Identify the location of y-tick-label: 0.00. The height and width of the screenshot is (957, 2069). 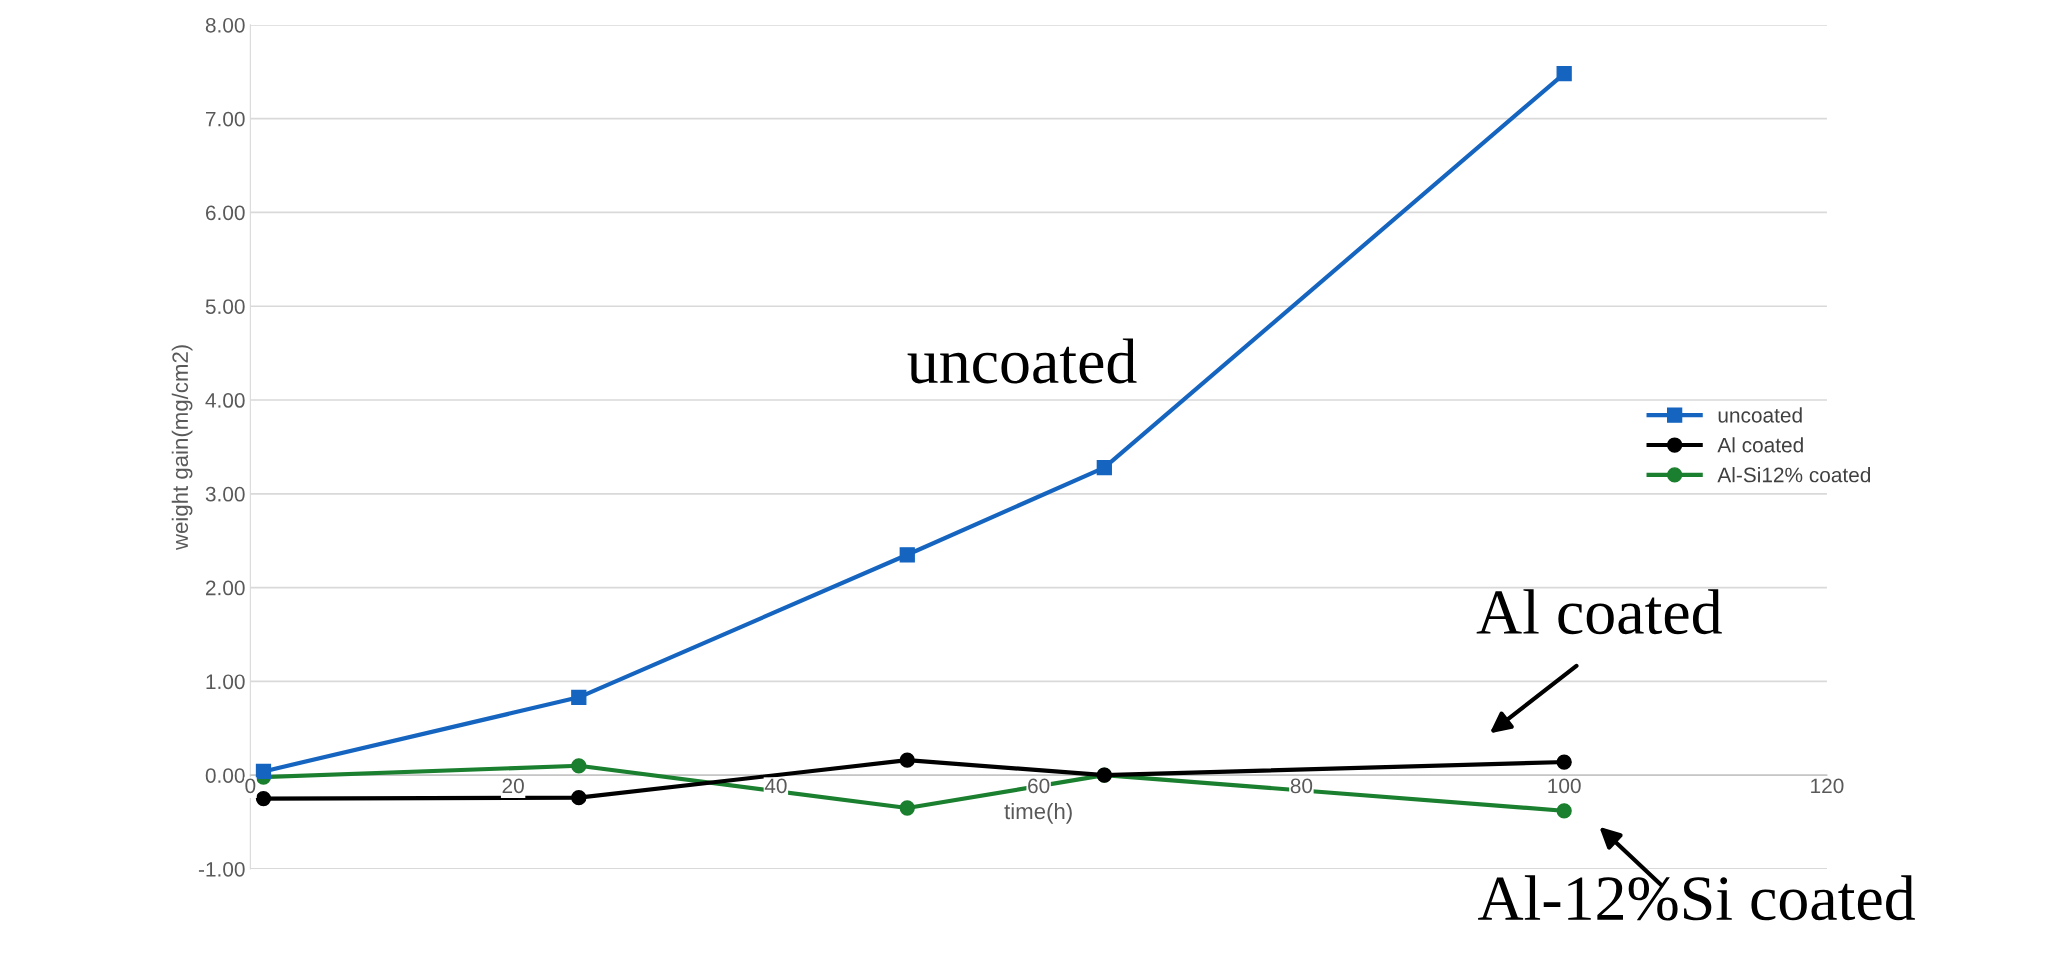
(225, 775).